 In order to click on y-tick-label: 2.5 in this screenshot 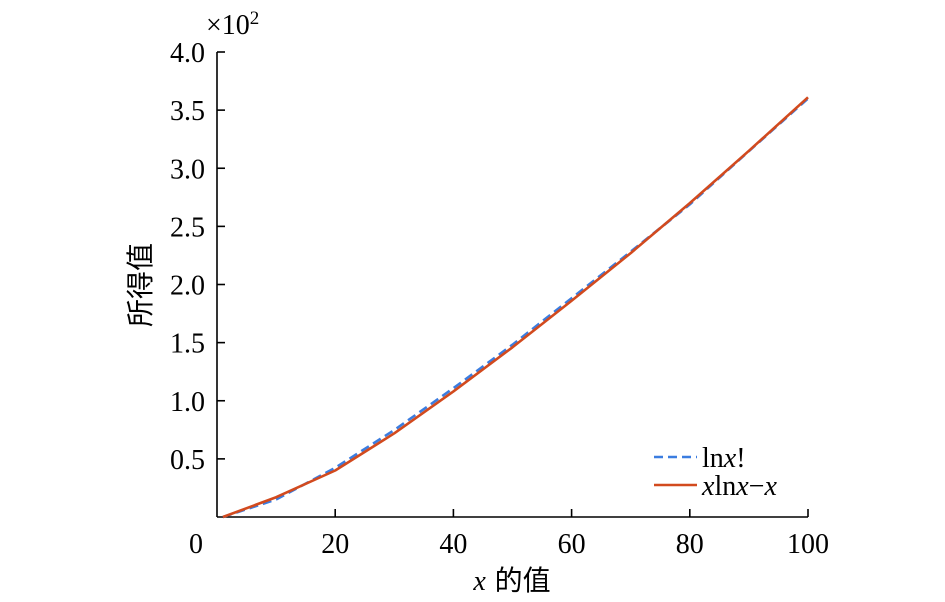, I will do `click(187, 227)`.